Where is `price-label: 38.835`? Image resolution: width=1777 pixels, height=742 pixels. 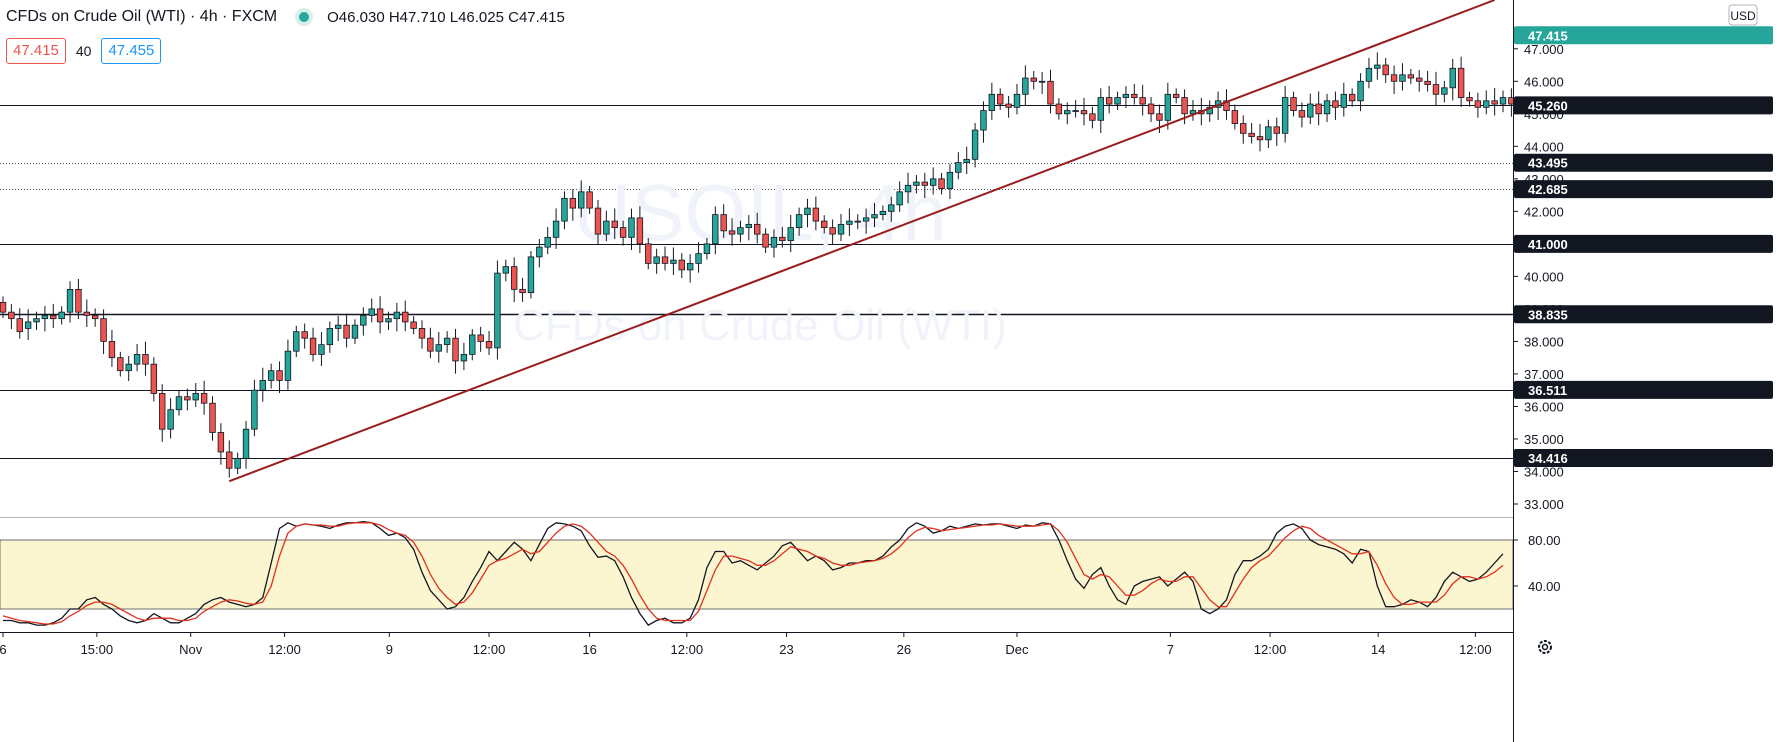 price-label: 38.835 is located at coordinates (1643, 314).